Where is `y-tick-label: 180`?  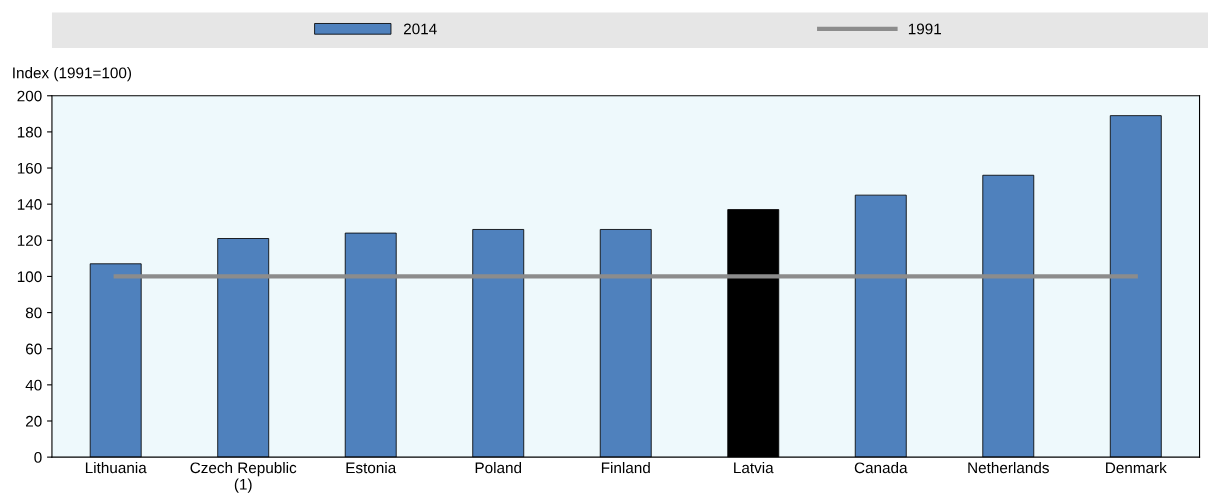
y-tick-label: 180 is located at coordinates (29, 132).